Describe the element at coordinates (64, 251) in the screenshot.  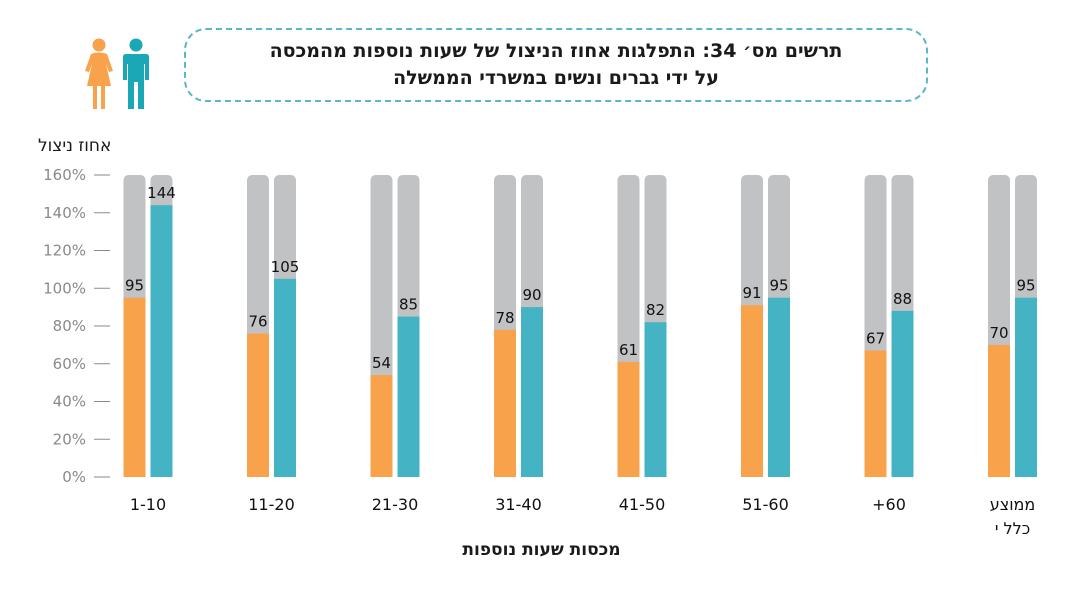
I see `y-tick-label: 120%` at that location.